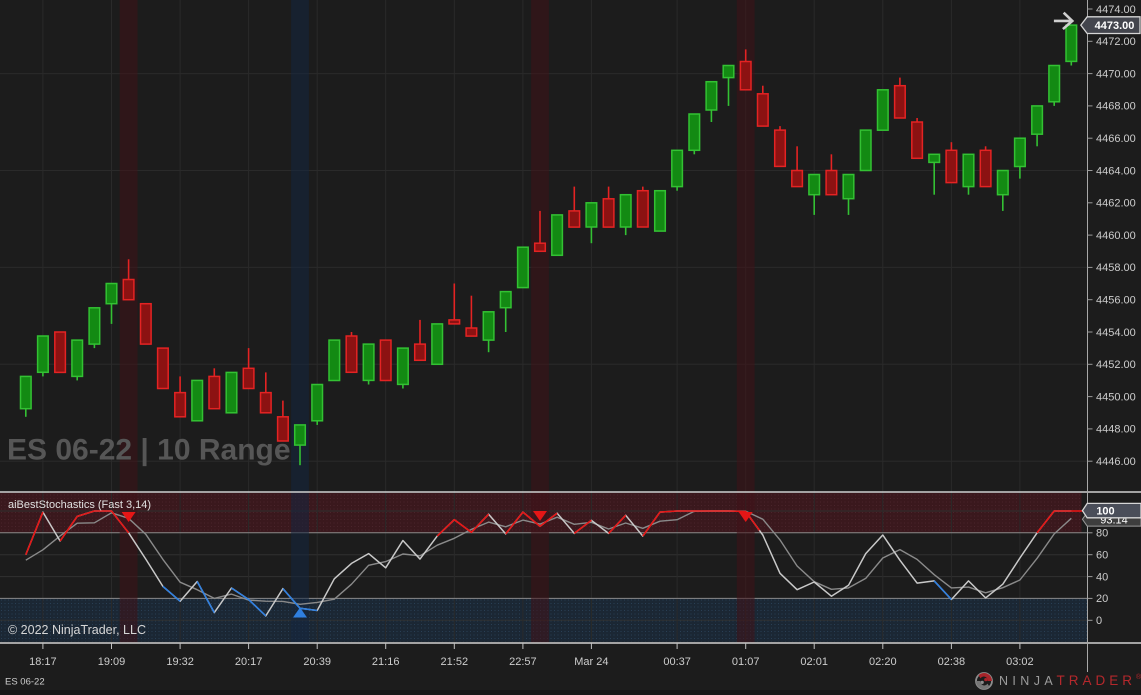 The height and width of the screenshot is (695, 1141). I want to click on svg-text: 02:38, so click(952, 662).